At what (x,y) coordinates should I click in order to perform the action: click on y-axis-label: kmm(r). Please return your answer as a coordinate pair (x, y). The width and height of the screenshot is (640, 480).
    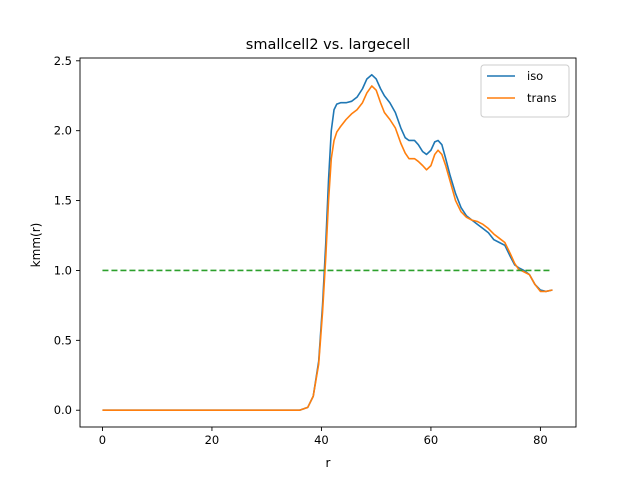
    Looking at the image, I should click on (36, 245).